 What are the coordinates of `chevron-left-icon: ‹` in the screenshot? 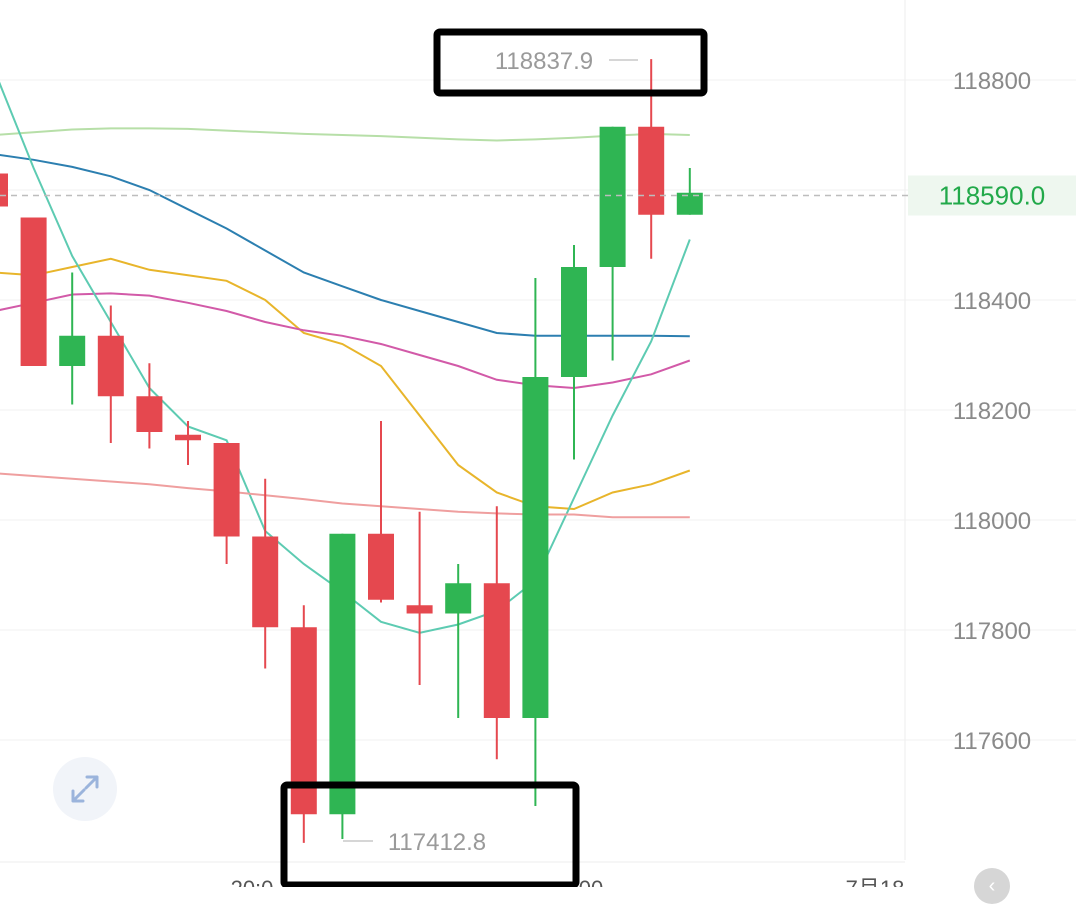 It's located at (992, 885).